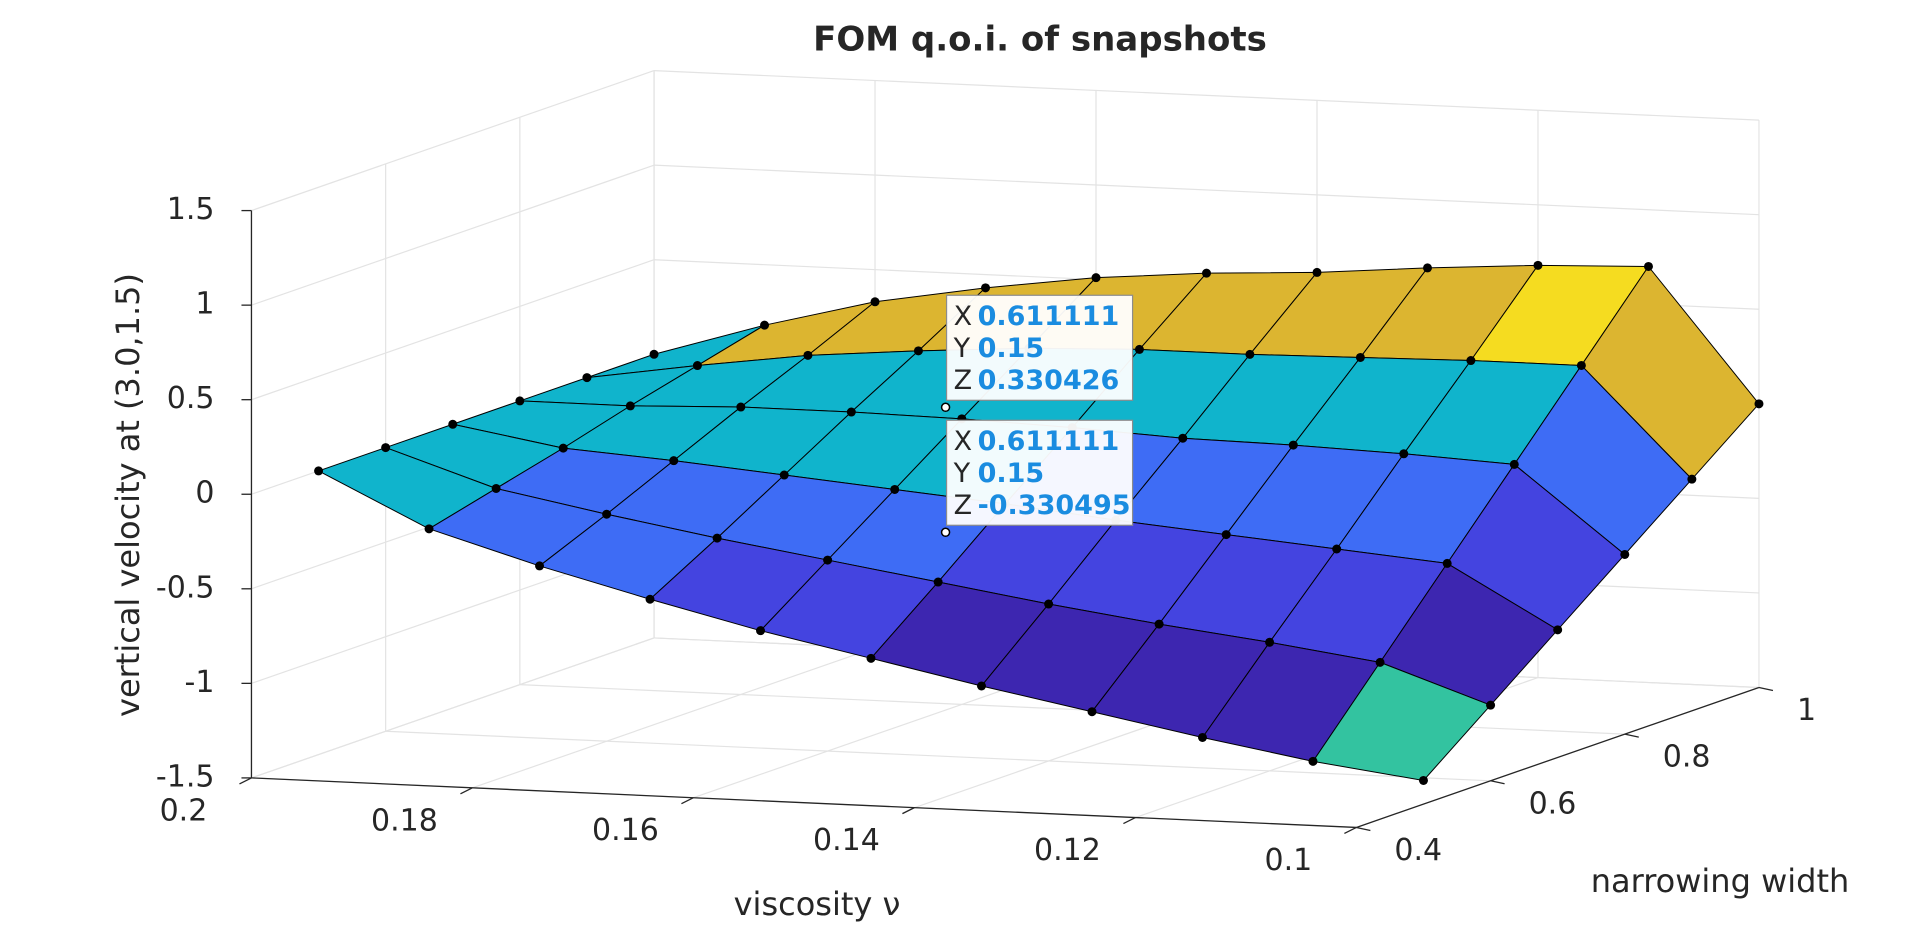  I want to click on x-tick-label: 0.6, so click(1553, 803).